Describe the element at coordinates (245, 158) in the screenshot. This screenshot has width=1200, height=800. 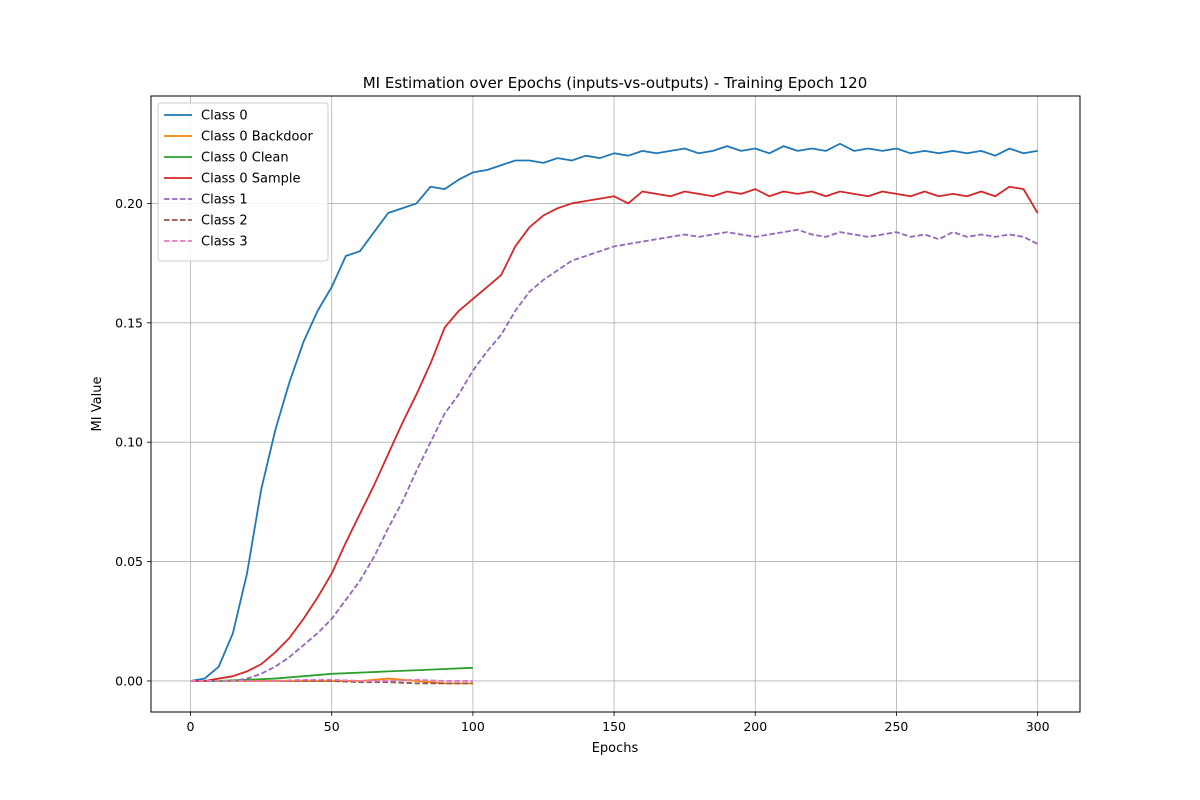
I see `legend-label: Class 0 Clean` at that location.